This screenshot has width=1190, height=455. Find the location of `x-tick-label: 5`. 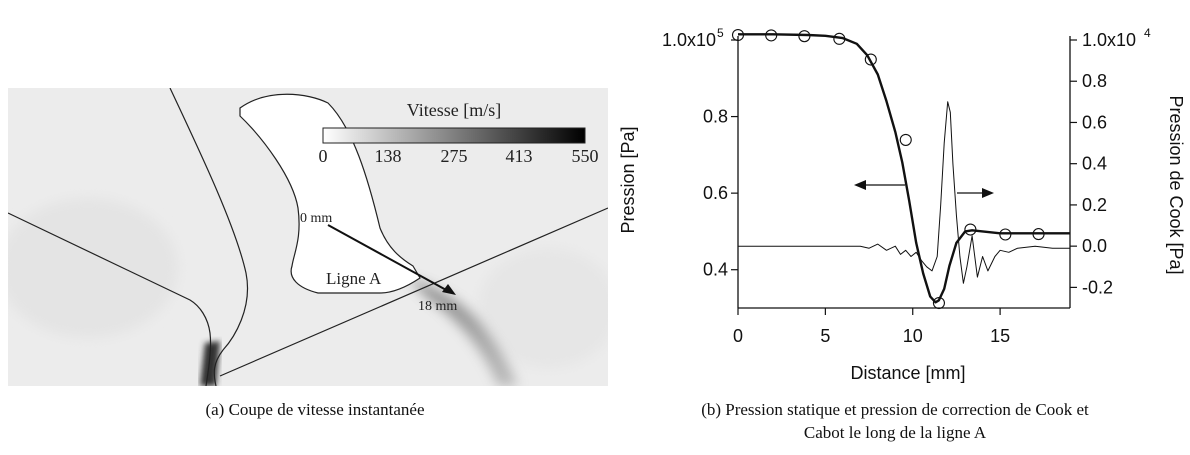

x-tick-label: 5 is located at coordinates (825, 336).